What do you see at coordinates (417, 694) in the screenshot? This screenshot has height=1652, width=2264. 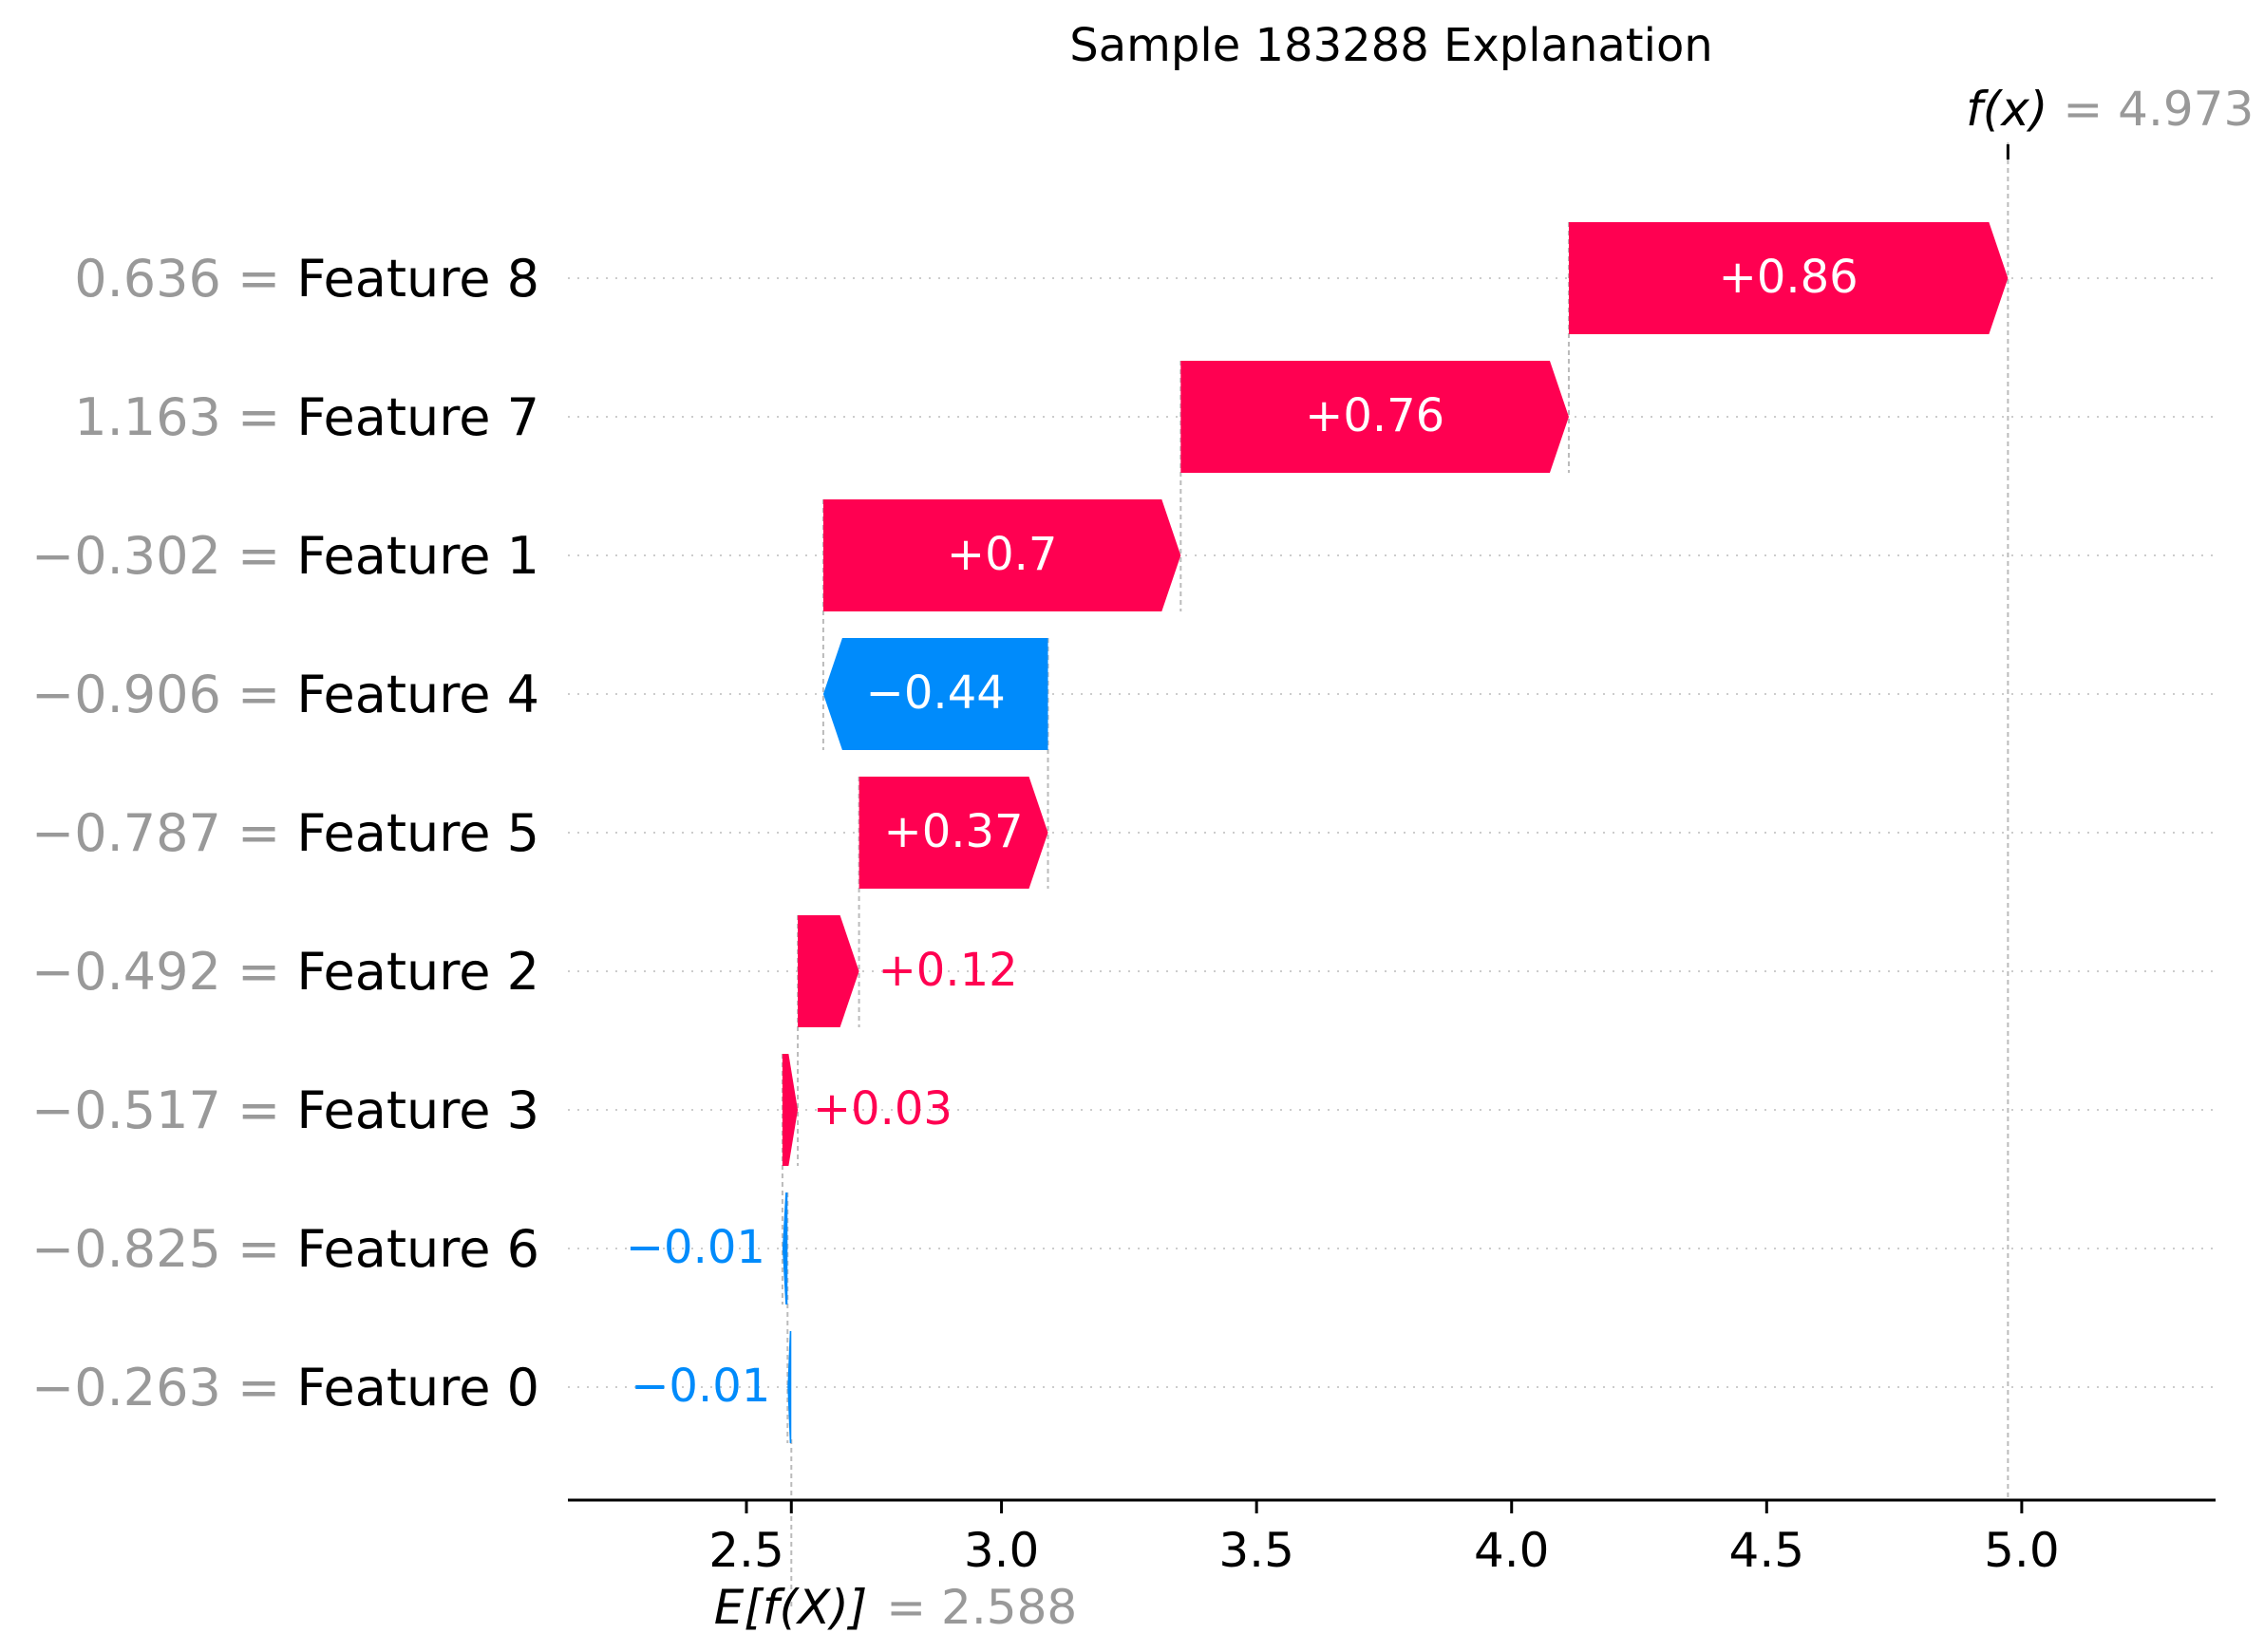 I see `feature-name-label: Feature 4` at bounding box center [417, 694].